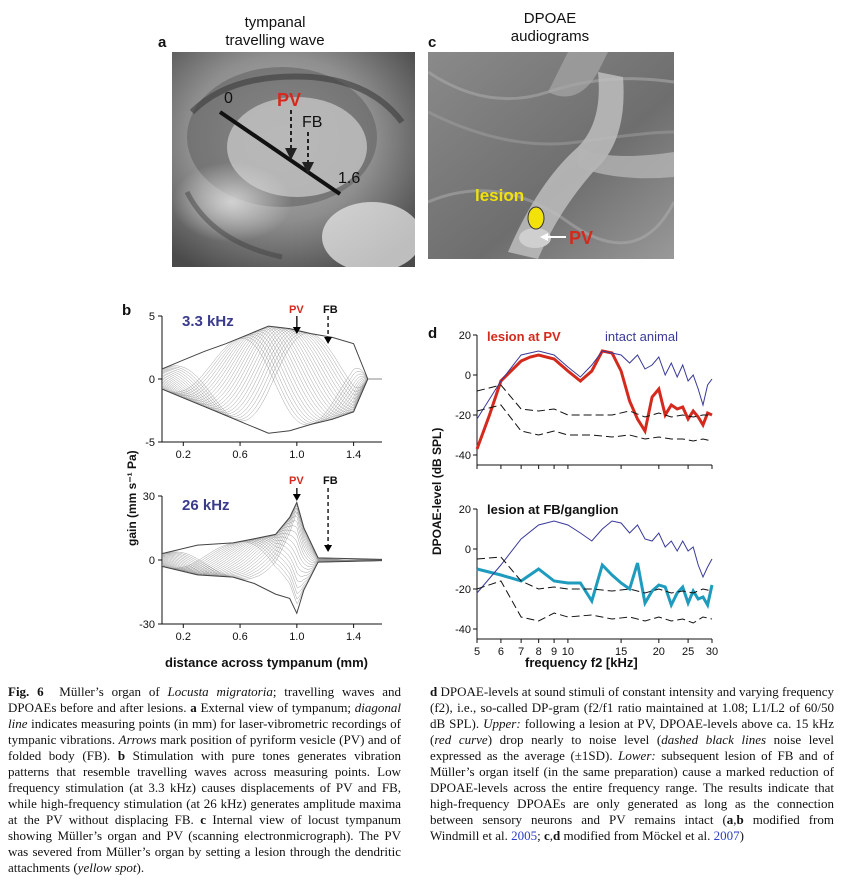 This screenshot has width=842, height=888. What do you see at coordinates (127, 310) in the screenshot?
I see `panel-b-letter: b` at bounding box center [127, 310].